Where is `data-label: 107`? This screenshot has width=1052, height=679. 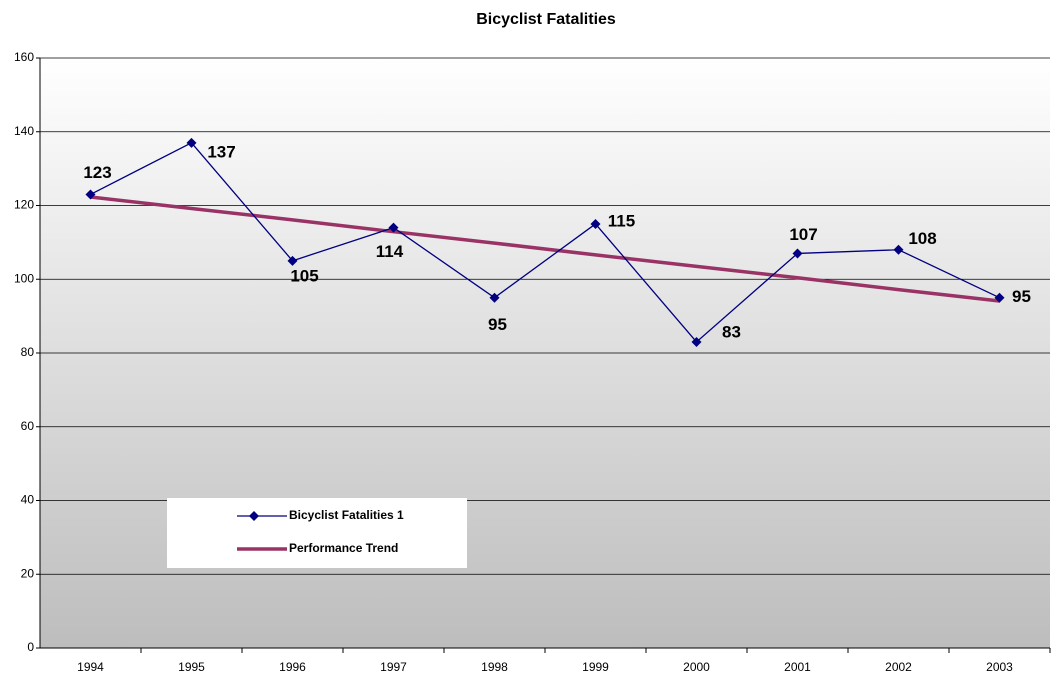
data-label: 107 is located at coordinates (803, 234).